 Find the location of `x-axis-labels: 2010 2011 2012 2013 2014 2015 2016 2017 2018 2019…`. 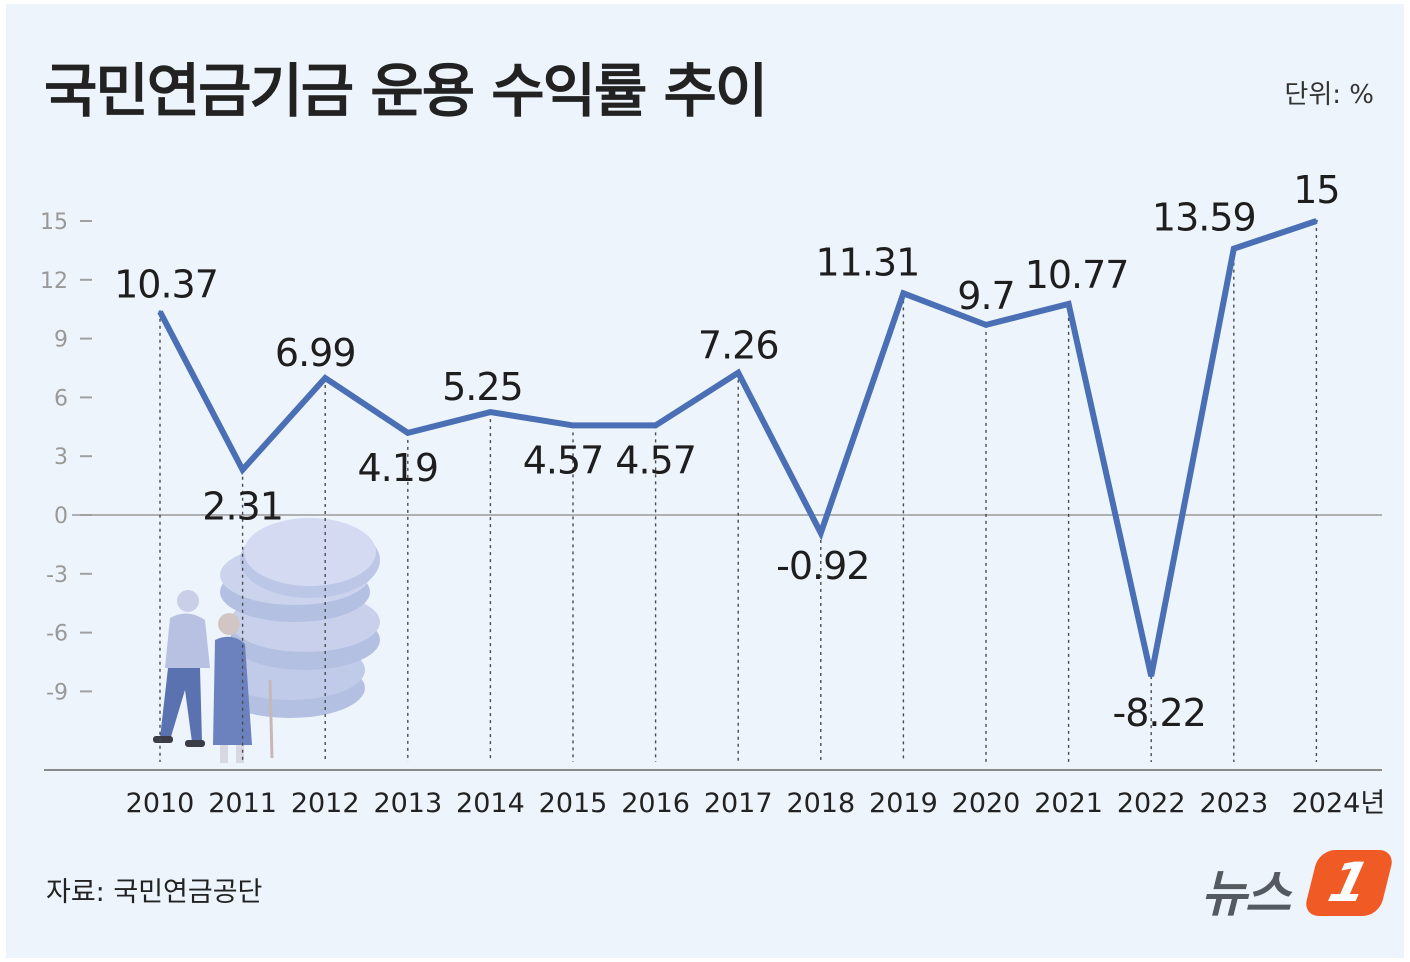

x-axis-labels: 2010 2011 2012 2013 2014 2015 2016 2017 2018 2019… is located at coordinates (756, 803).